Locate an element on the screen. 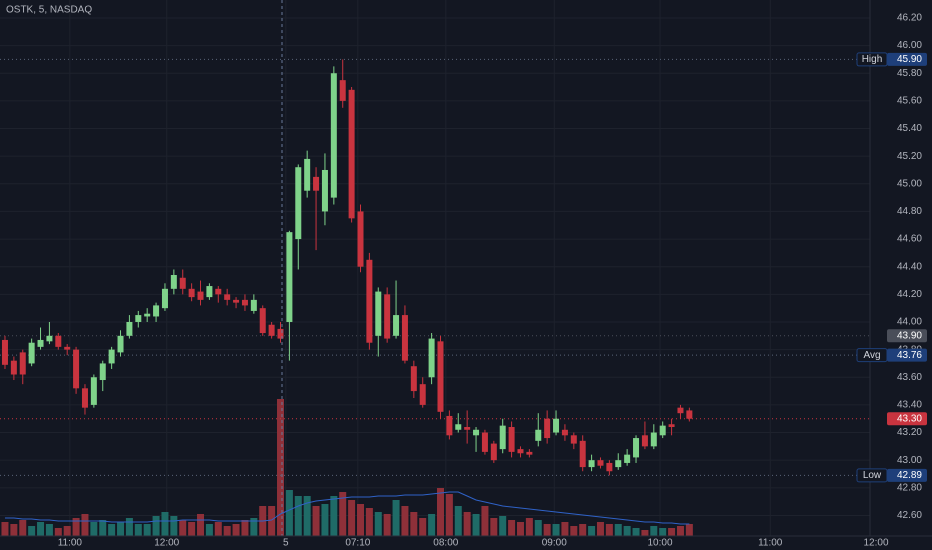  y-tick-label: 43.60 is located at coordinates (909, 377).